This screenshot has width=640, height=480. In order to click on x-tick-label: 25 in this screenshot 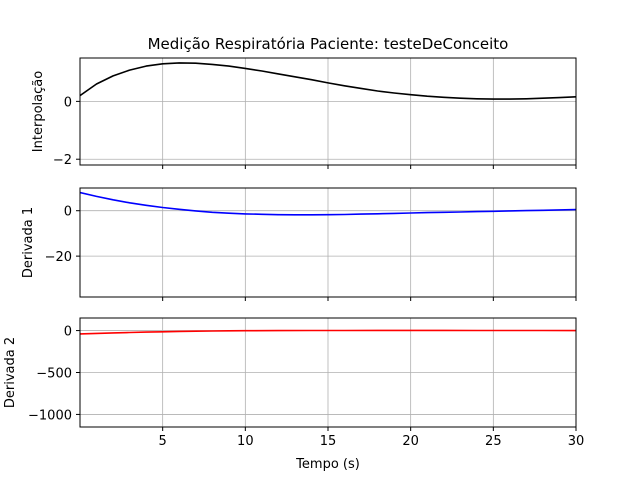, I will do `click(493, 441)`.